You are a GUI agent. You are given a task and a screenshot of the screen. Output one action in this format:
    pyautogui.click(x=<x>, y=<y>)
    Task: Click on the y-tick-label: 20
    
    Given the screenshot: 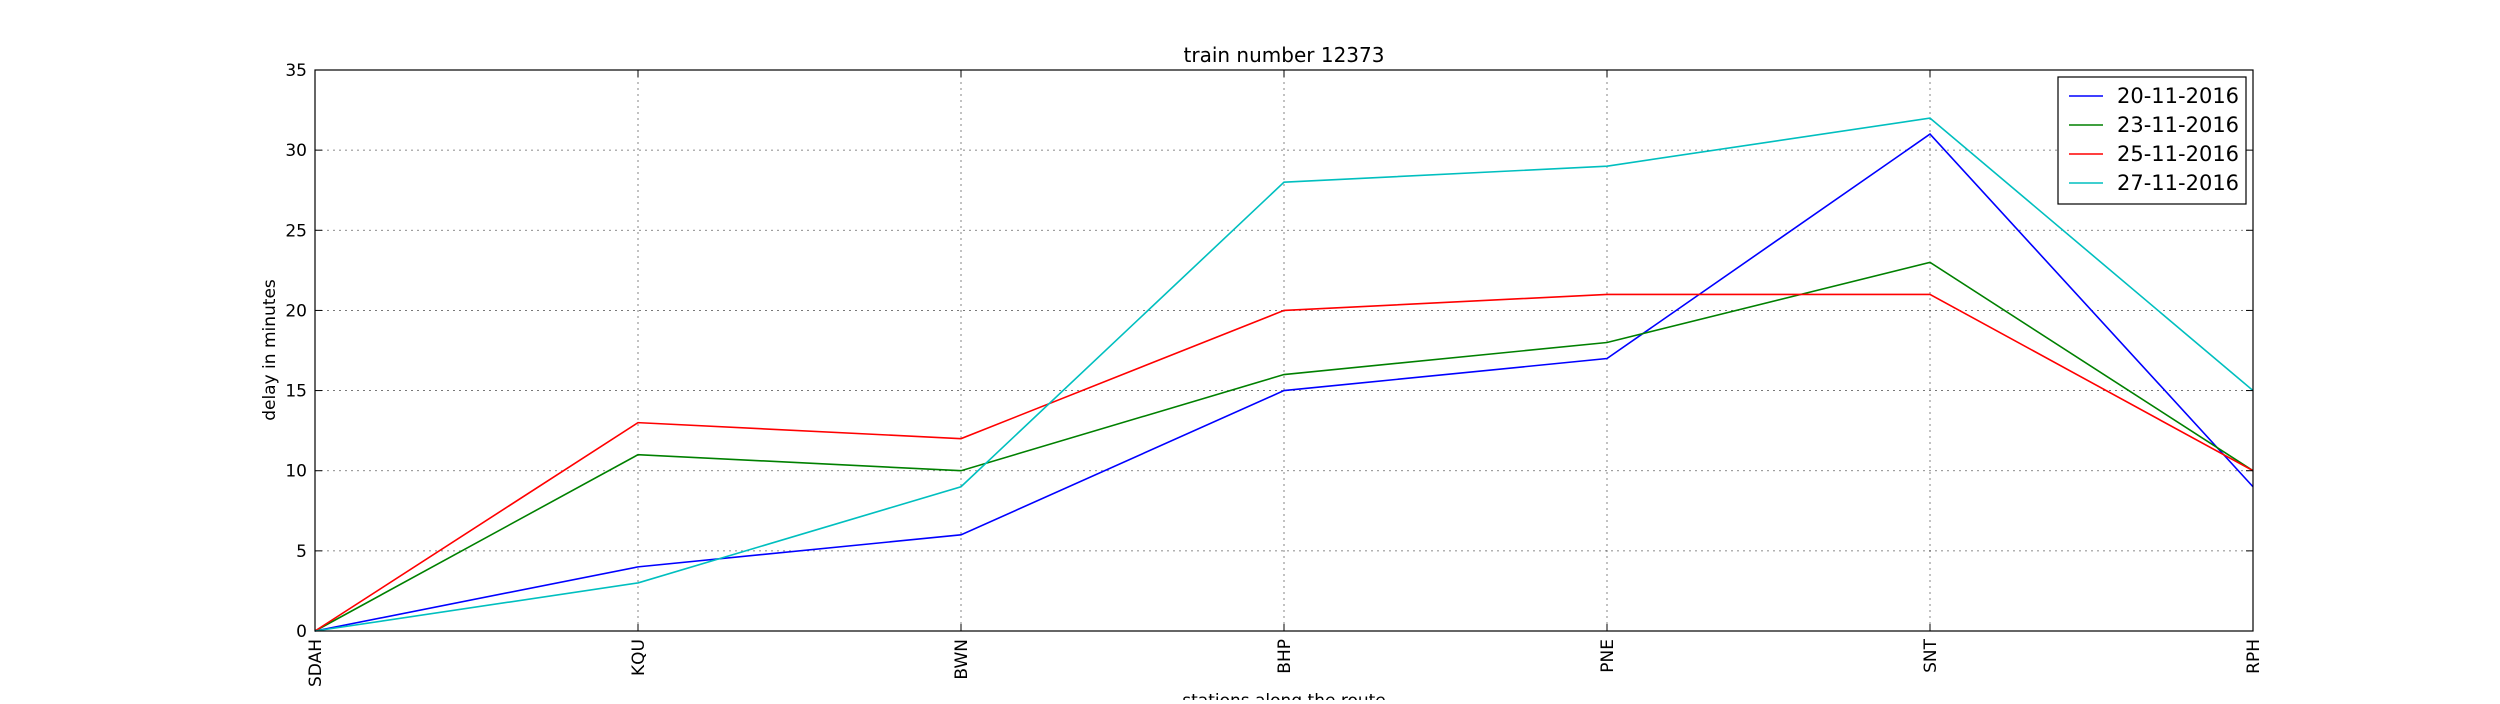 What is the action you would take?
    pyautogui.click(x=296, y=311)
    